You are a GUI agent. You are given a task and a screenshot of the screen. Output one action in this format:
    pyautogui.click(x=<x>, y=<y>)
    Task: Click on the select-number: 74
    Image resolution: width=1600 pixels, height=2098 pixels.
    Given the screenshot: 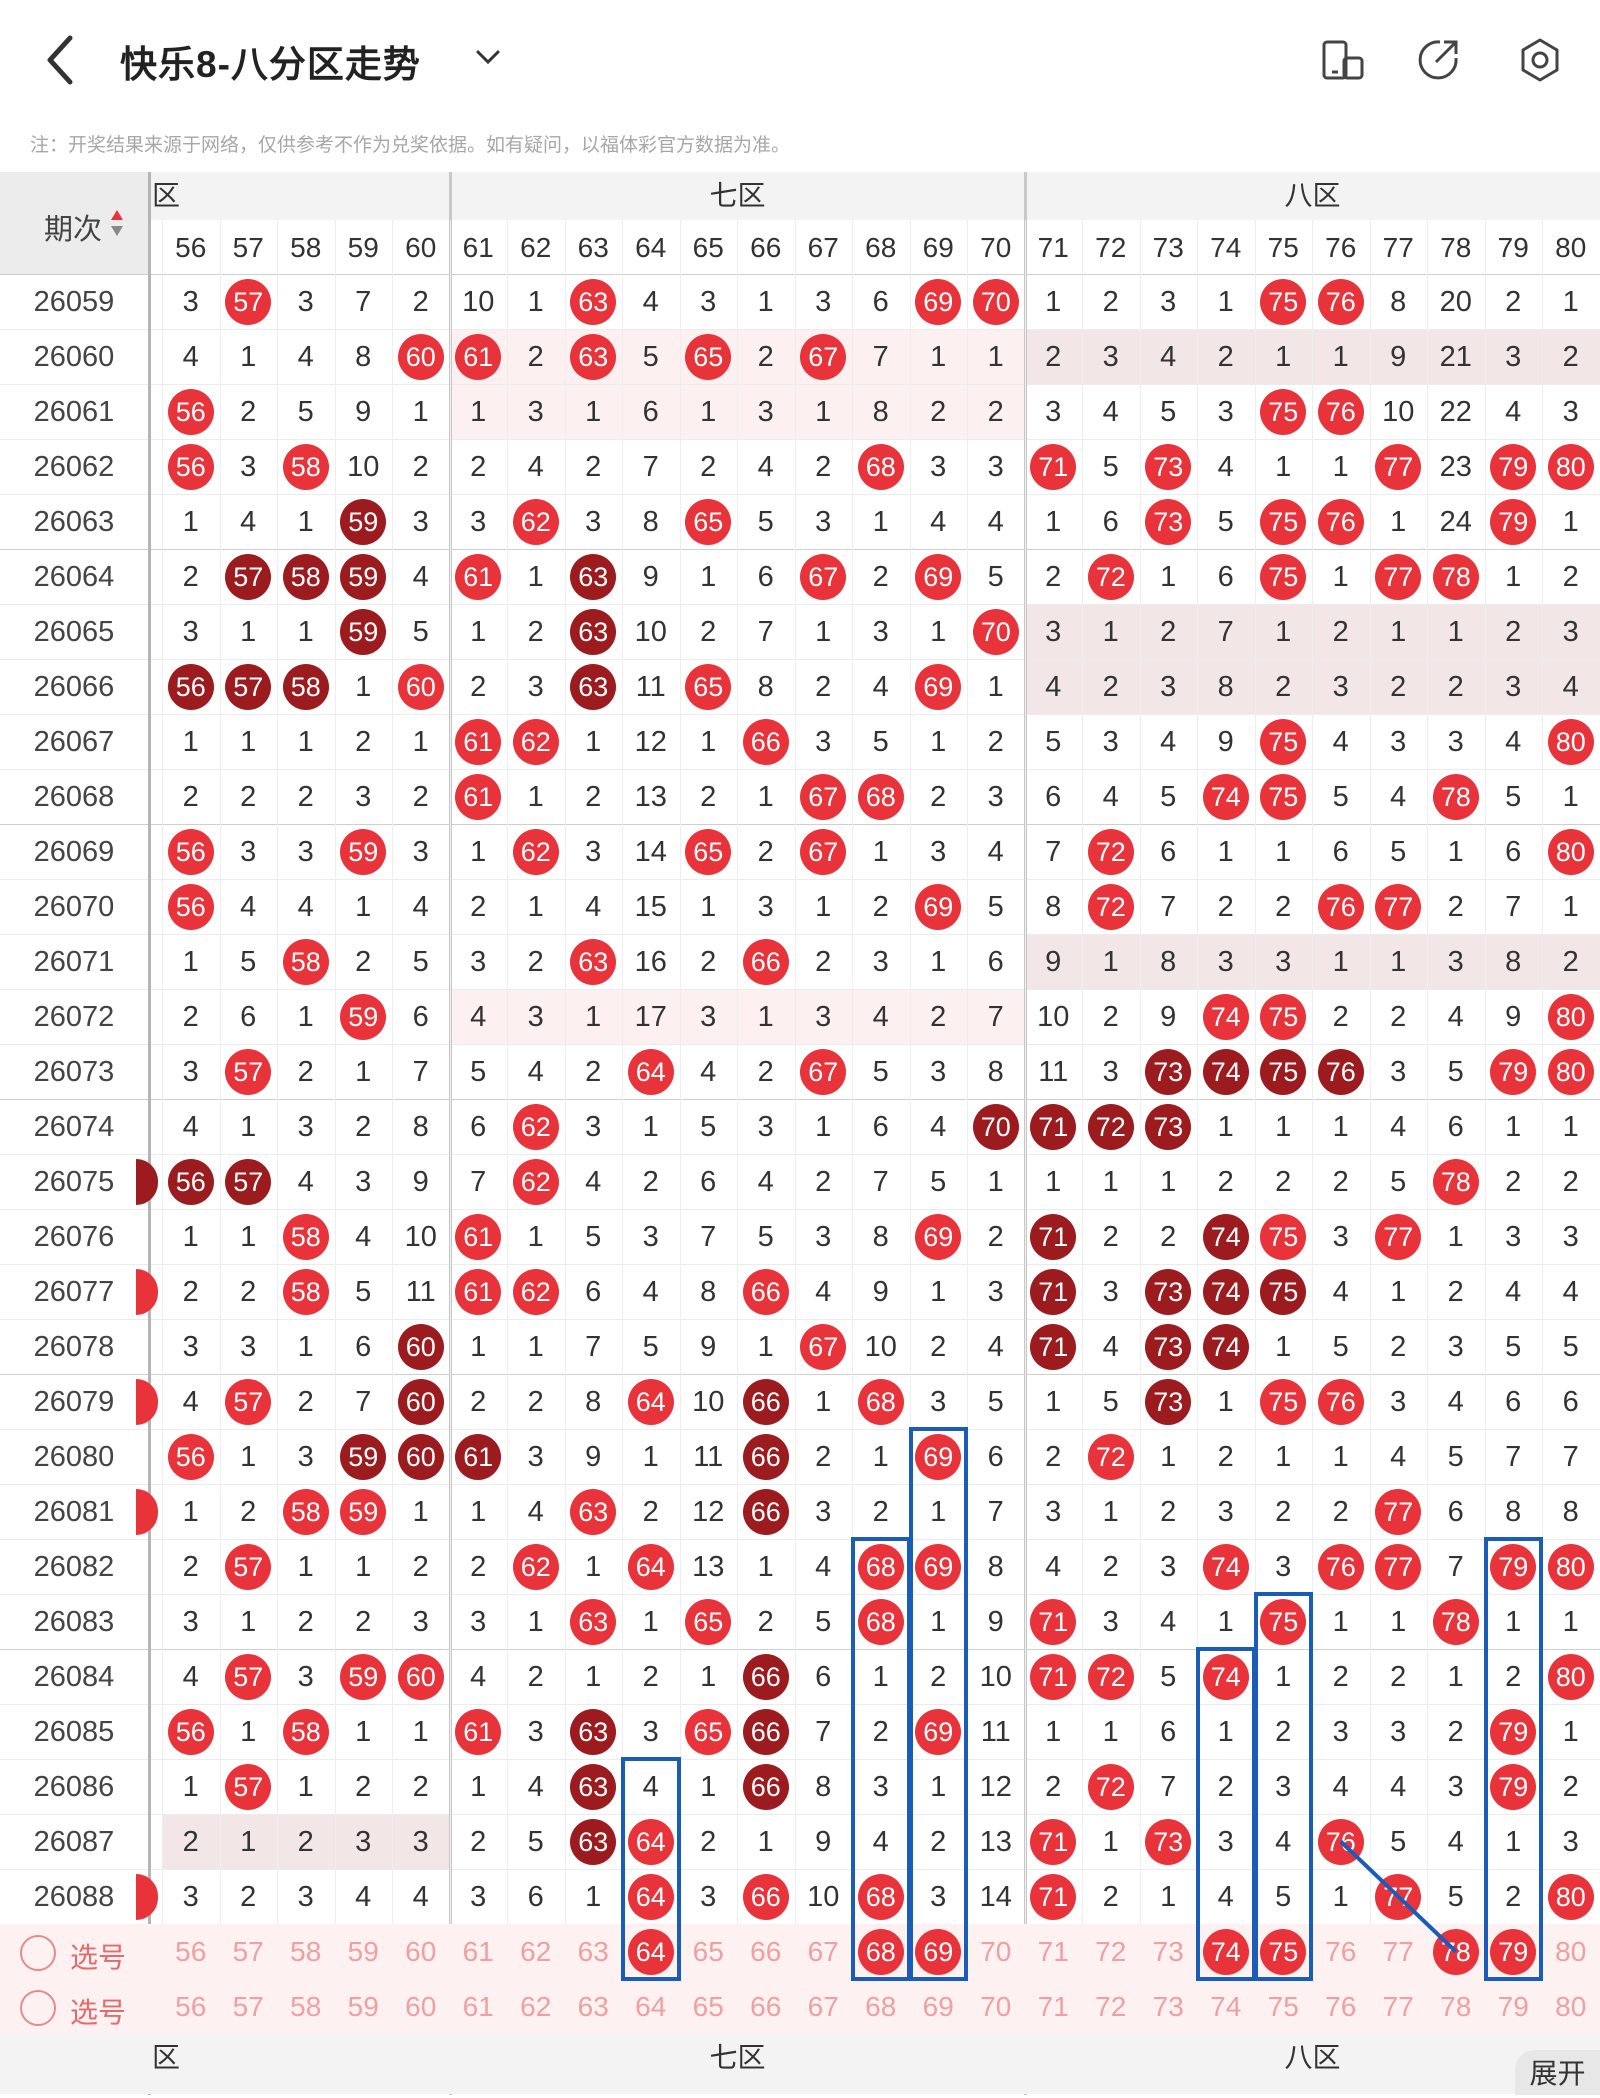 What is the action you would take?
    pyautogui.click(x=1226, y=2006)
    